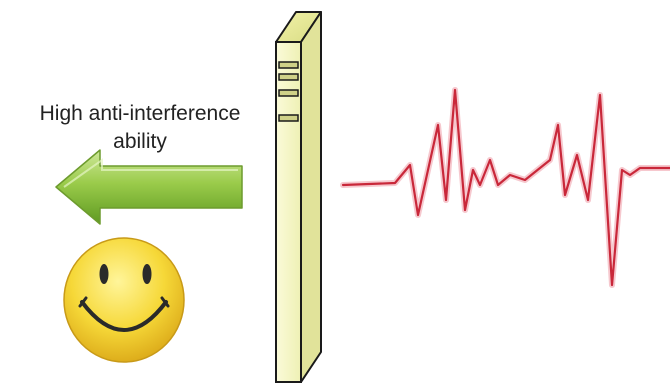  I want to click on smiley-face-icon, so click(124, 300).